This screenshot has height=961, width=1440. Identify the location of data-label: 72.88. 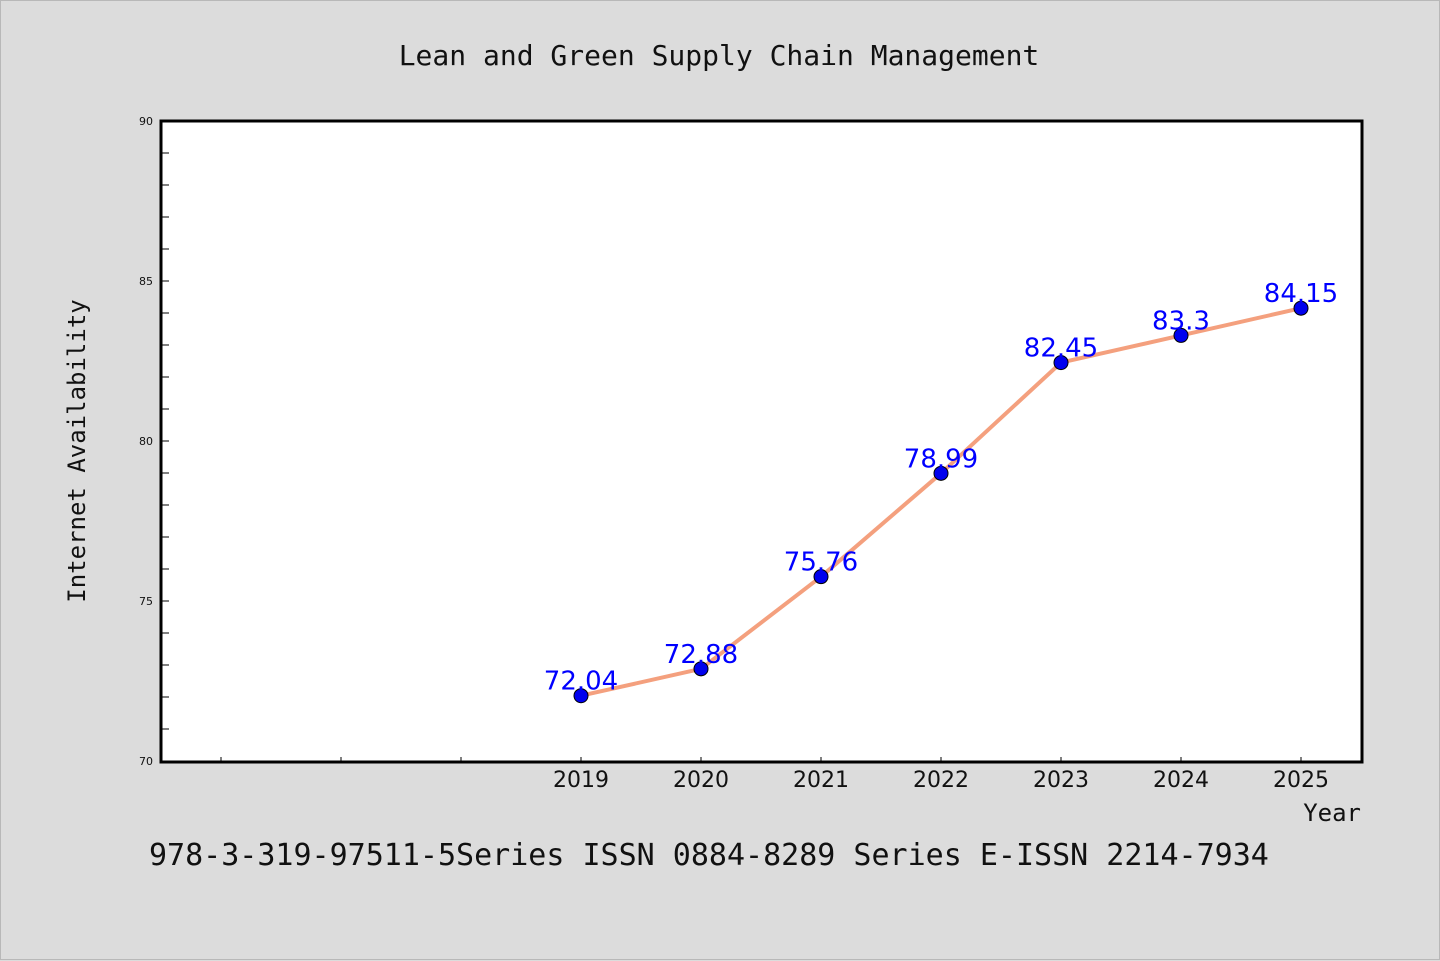
(701, 655).